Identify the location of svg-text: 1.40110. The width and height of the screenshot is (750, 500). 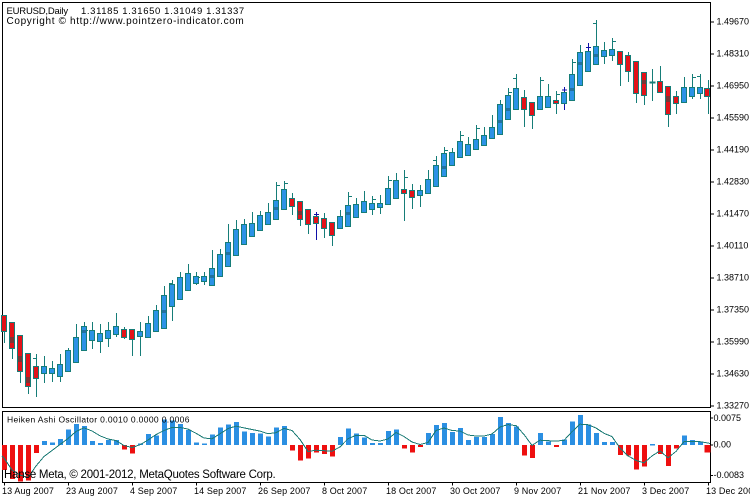
(733, 246).